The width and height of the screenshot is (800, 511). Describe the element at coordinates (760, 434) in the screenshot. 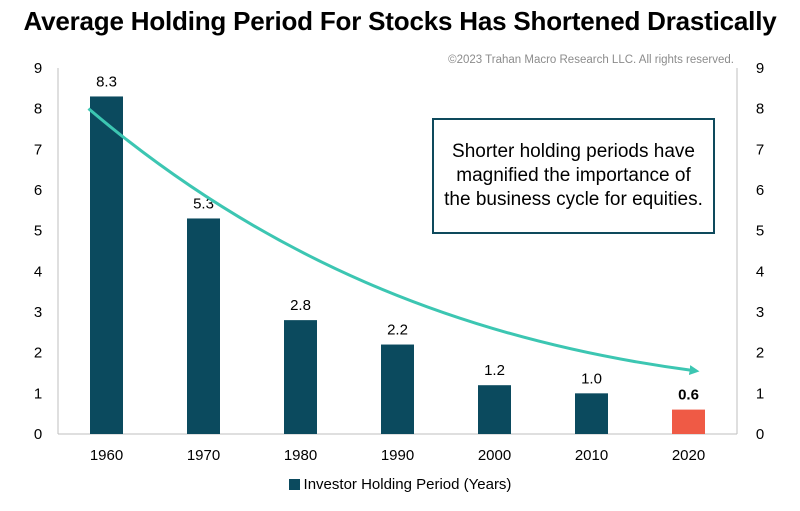

I see `y-tick-label-right: 0` at that location.